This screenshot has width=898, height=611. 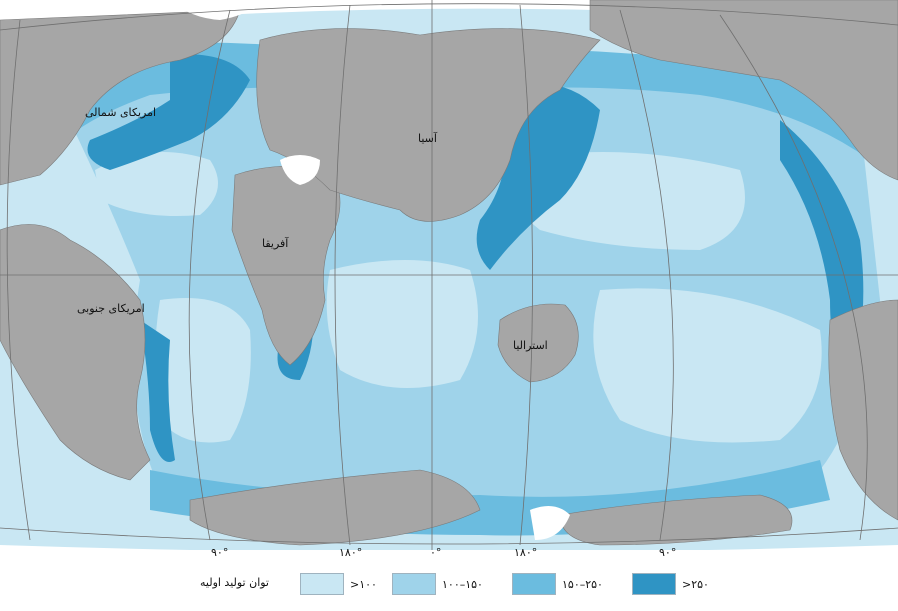 What do you see at coordinates (351, 552) in the screenshot?
I see `longitude-label-2: ۱۸۰°` at bounding box center [351, 552].